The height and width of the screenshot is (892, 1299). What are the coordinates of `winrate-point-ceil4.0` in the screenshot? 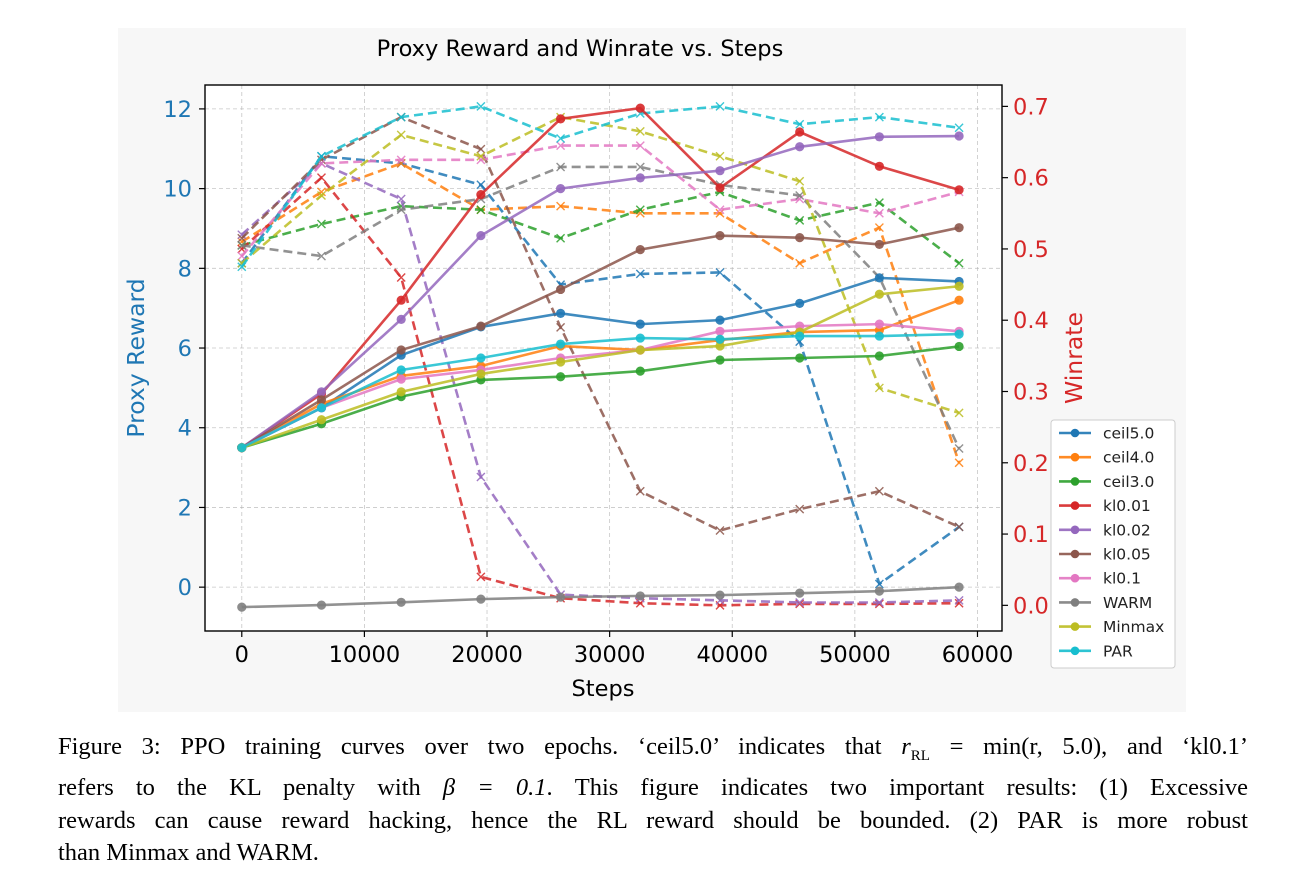 It's located at (321, 192).